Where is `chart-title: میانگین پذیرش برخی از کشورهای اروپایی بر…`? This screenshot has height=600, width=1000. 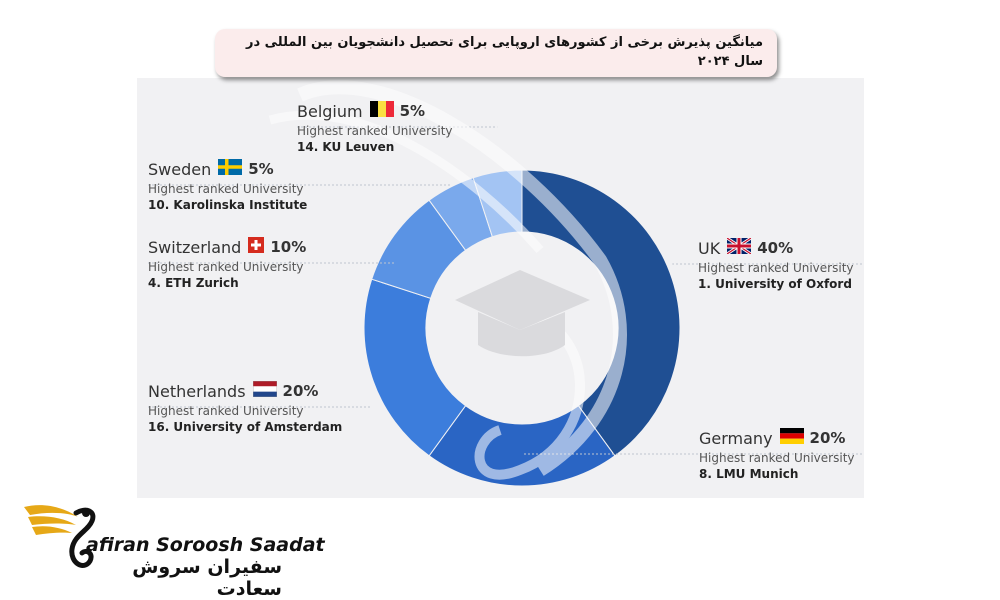
chart-title: میانگین پذیرش برخی از کشورهای اروپایی بر… is located at coordinates (496, 53).